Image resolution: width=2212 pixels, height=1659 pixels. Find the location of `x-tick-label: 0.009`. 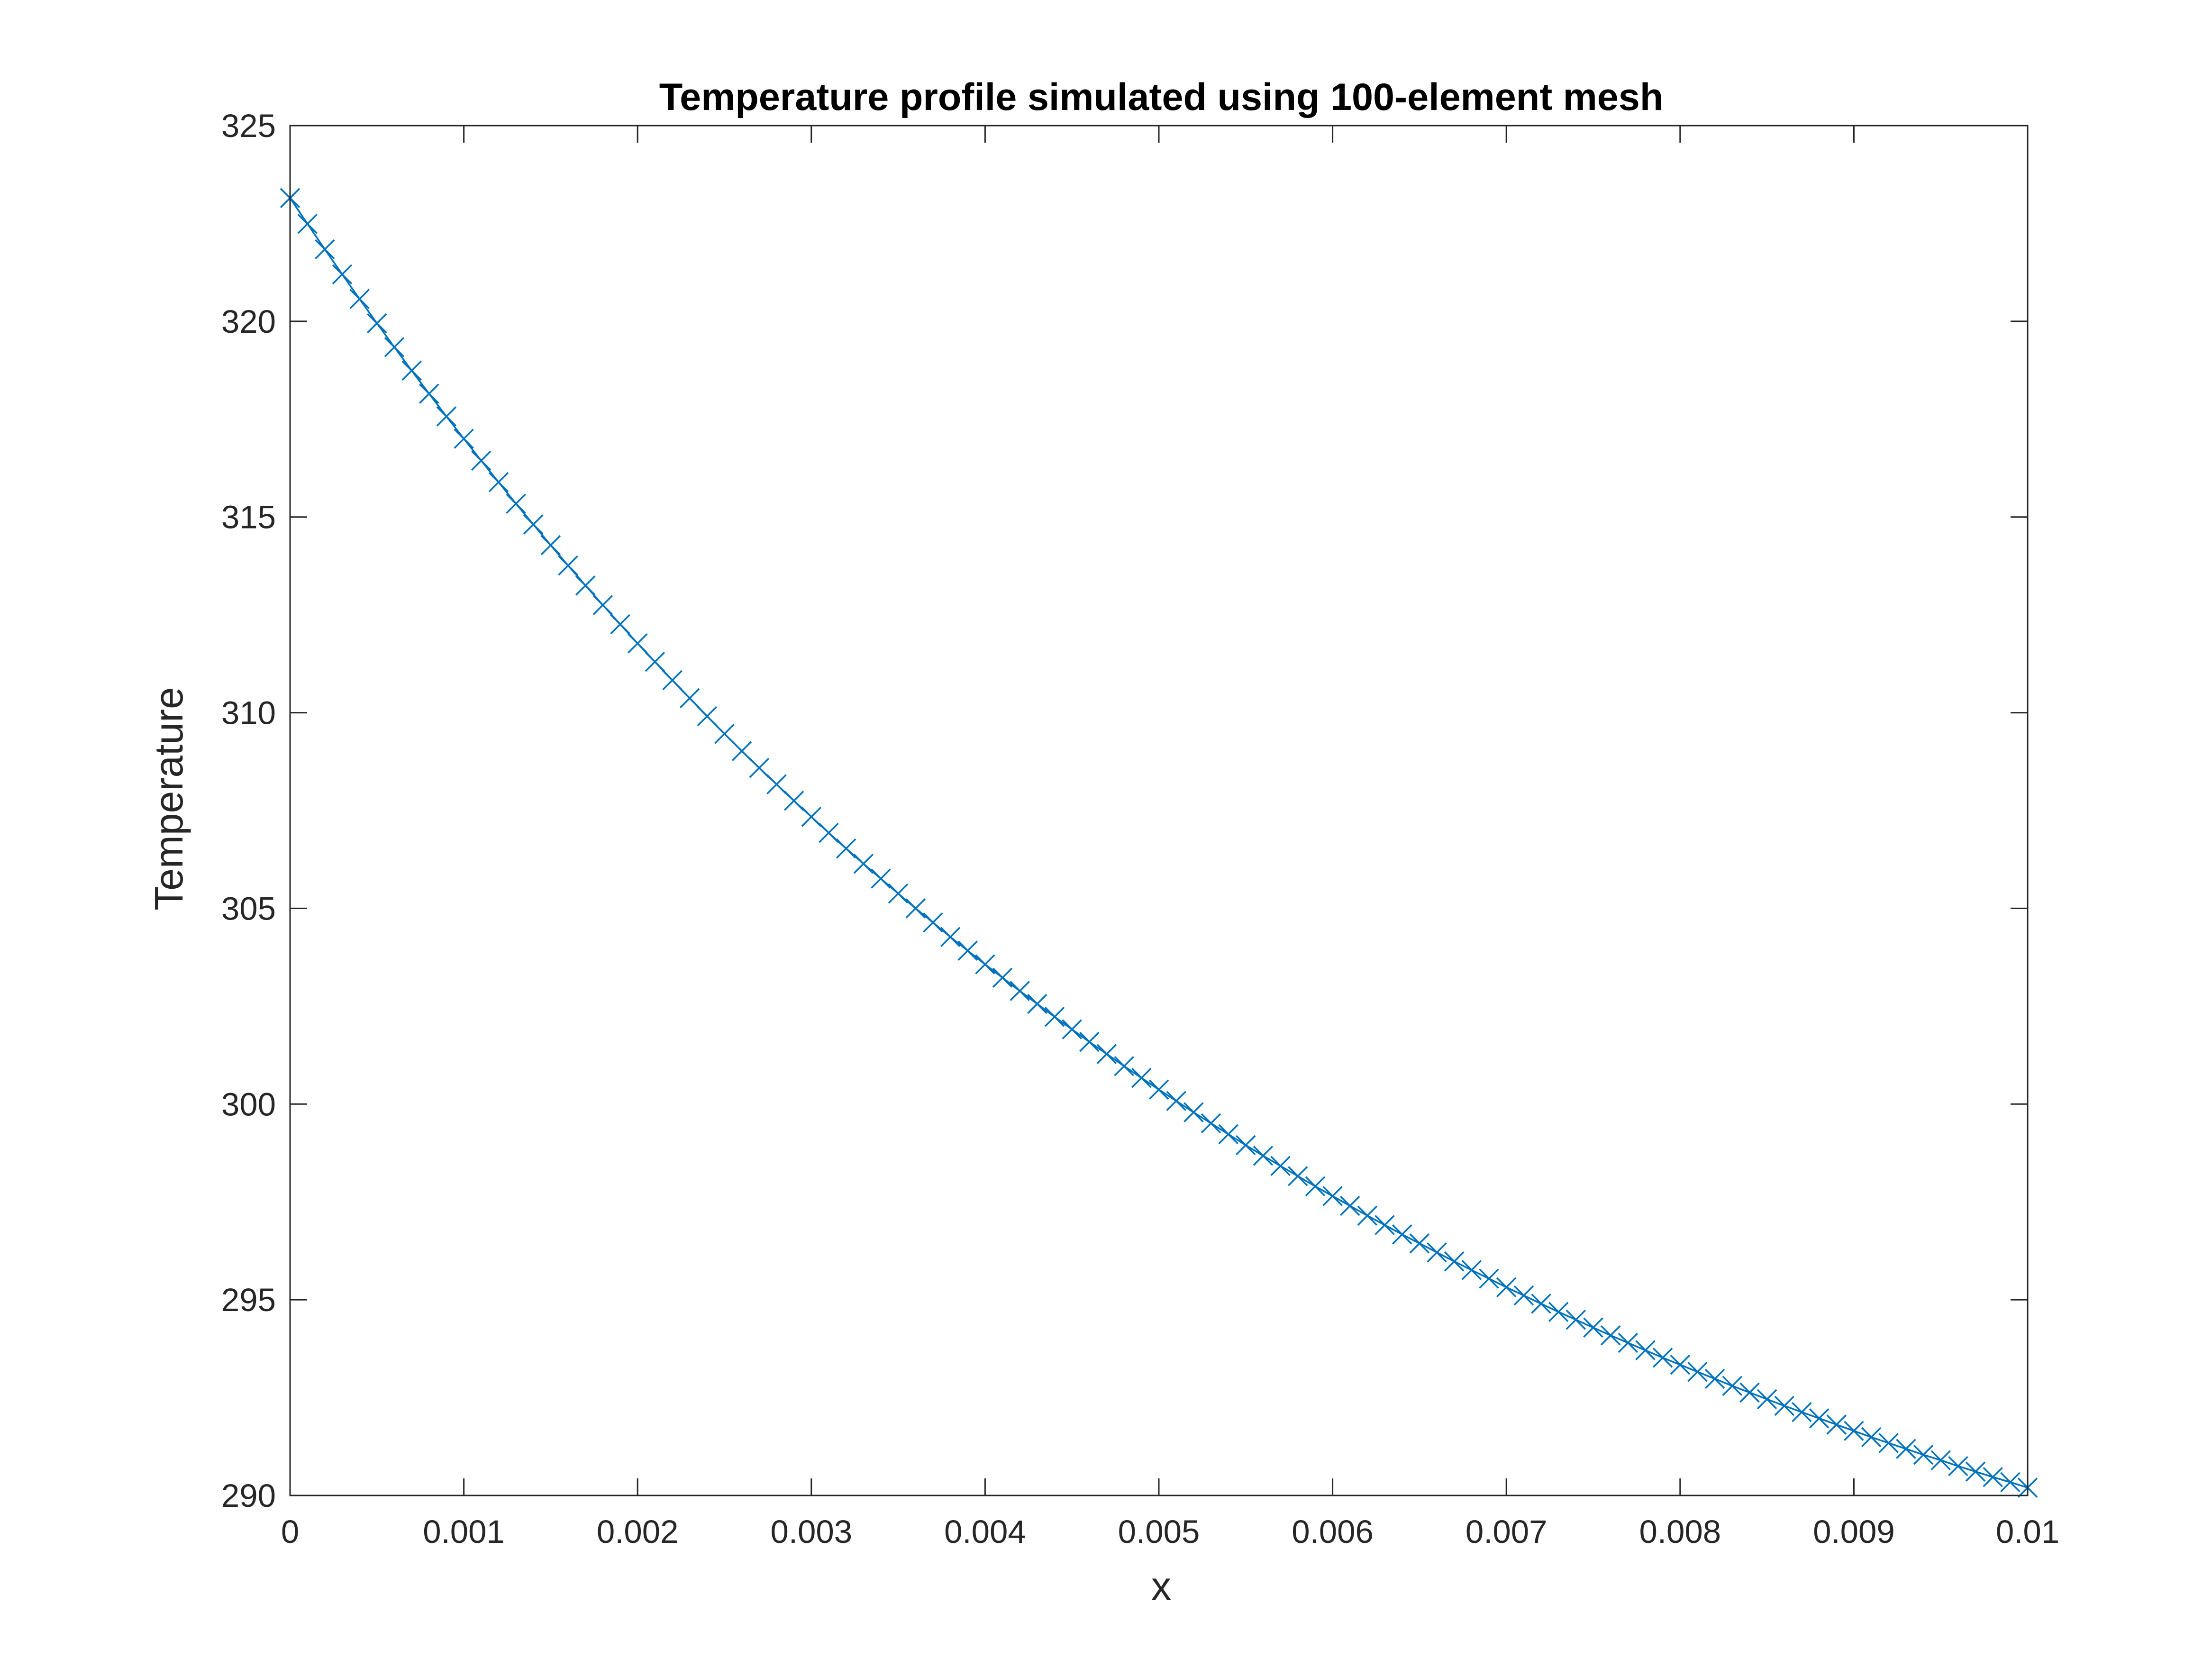

x-tick-label: 0.009 is located at coordinates (1854, 1531).